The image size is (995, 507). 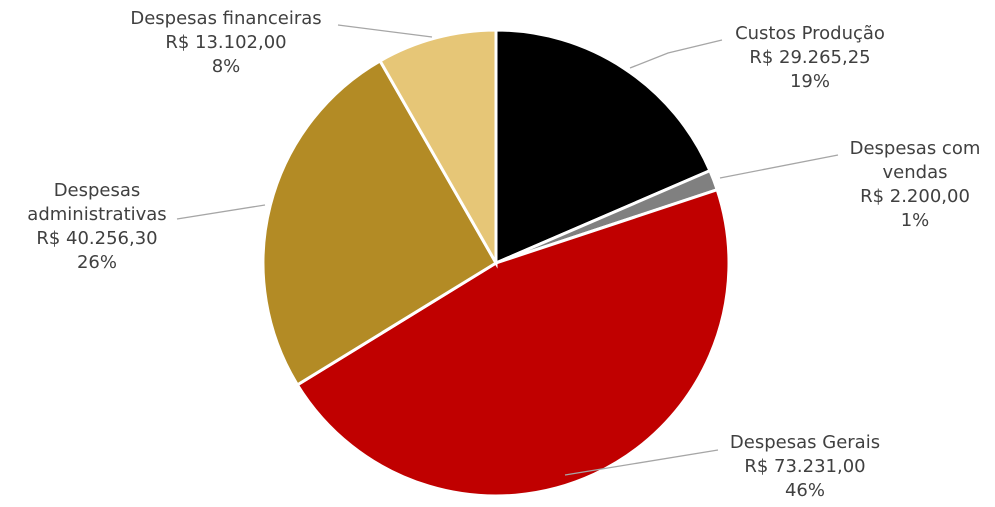 What do you see at coordinates (97, 190) in the screenshot?
I see `data-label-name: Despesas` at bounding box center [97, 190].